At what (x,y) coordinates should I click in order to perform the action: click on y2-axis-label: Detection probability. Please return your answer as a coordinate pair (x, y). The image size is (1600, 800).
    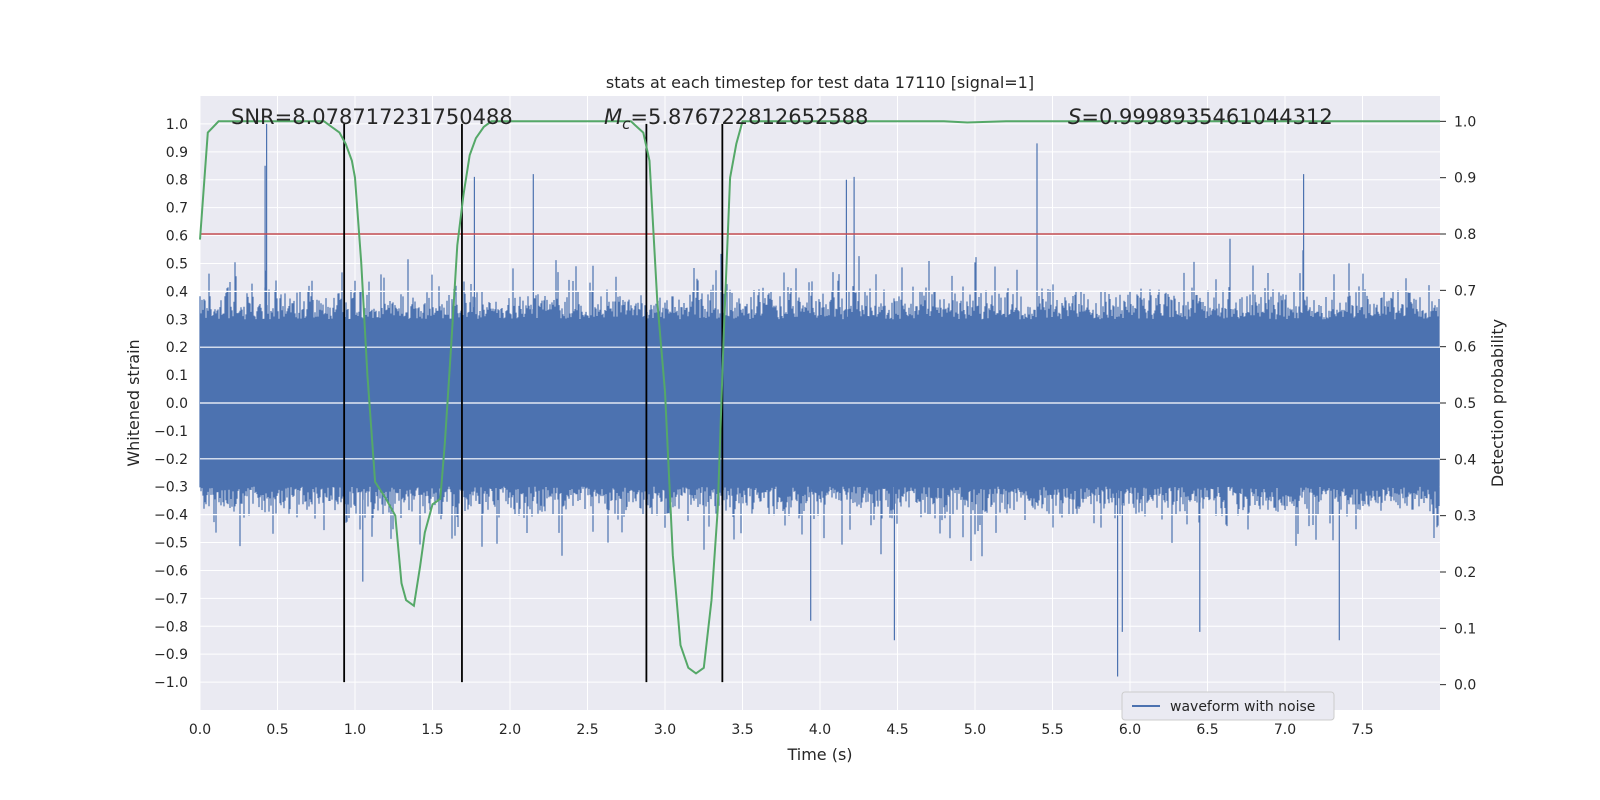
    Looking at the image, I should click on (1497, 403).